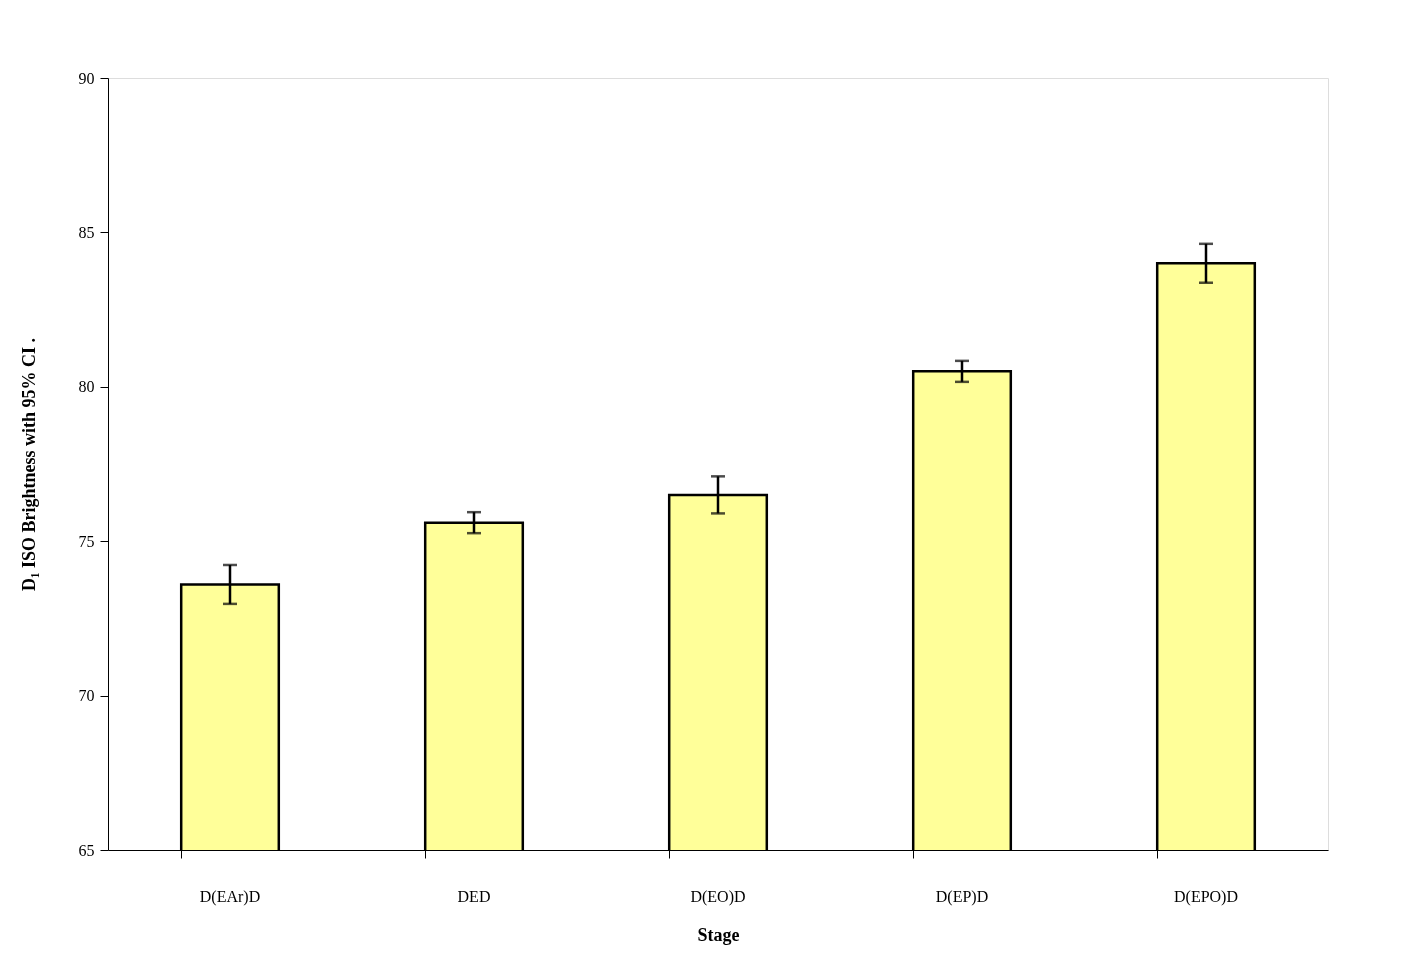 Image resolution: width=1424 pixels, height=976 pixels. Describe the element at coordinates (86, 850) in the screenshot. I see `y-tick-label: 65` at that location.